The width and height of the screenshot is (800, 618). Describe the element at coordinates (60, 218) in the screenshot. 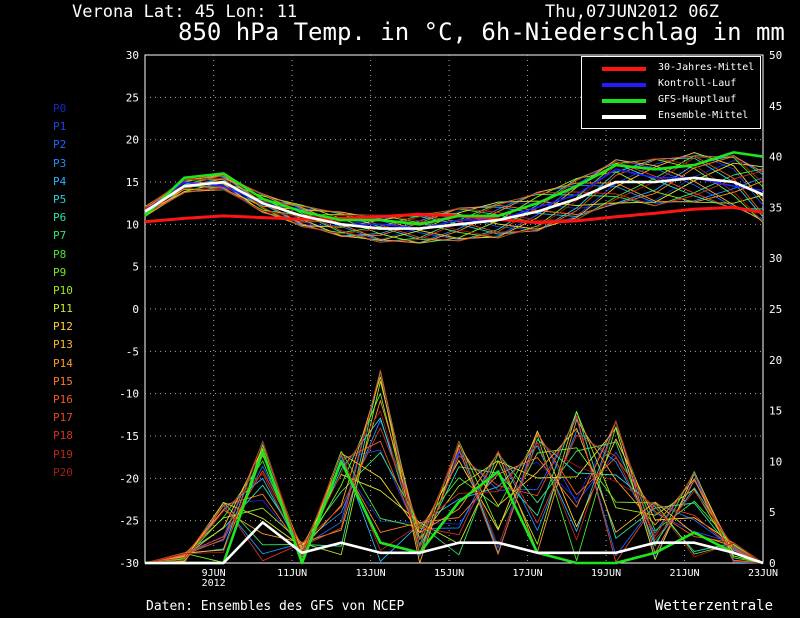

I see `member-label-p6: P6` at that location.